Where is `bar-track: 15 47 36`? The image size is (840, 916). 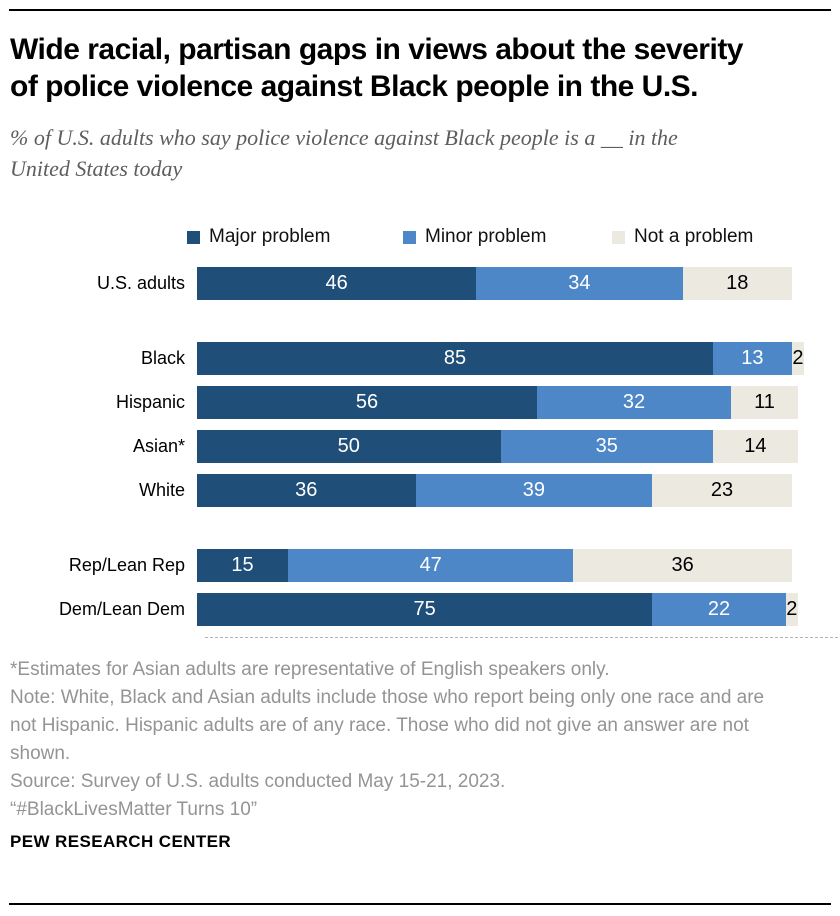 bar-track: 15 47 36 is located at coordinates (494, 565).